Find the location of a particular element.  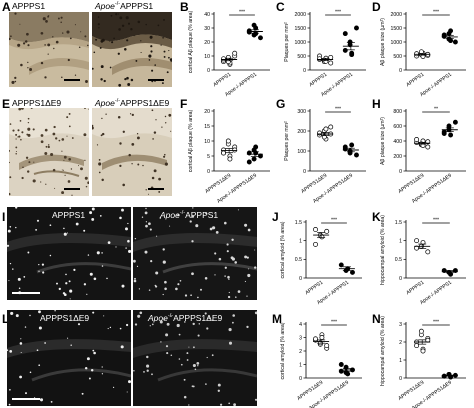

genotype-superscript: -/- is located at coordinates (117, 101).